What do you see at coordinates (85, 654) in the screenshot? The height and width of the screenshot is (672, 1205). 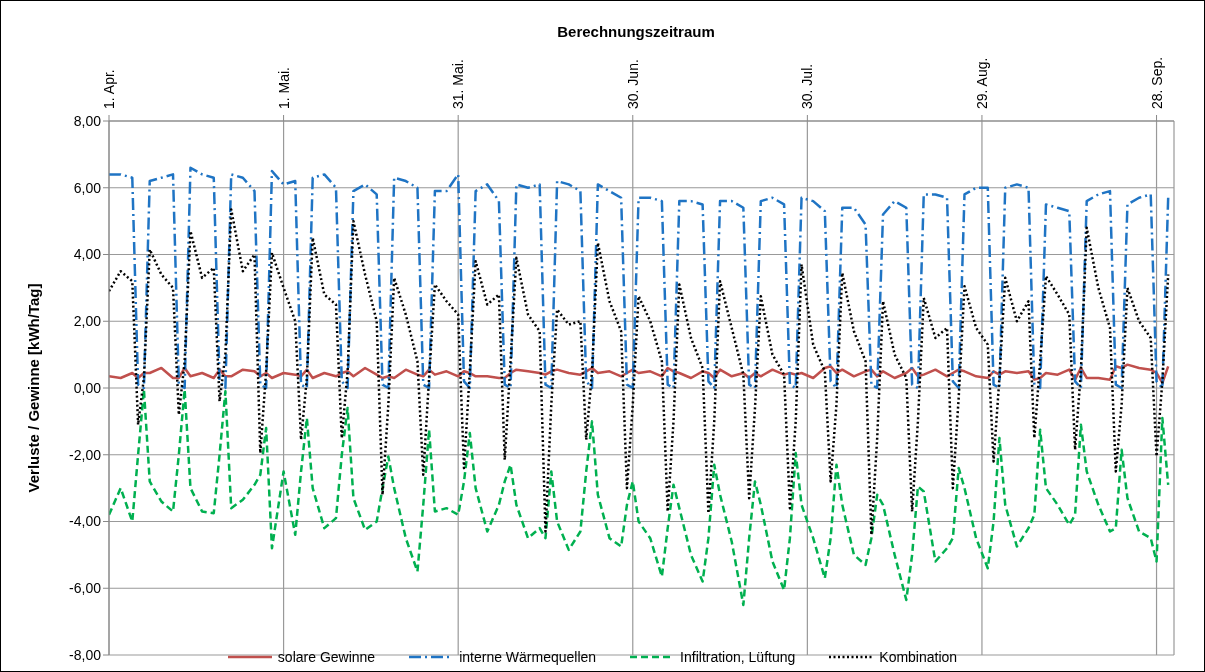 I see `y-tick-label: -8,00` at bounding box center [85, 654].